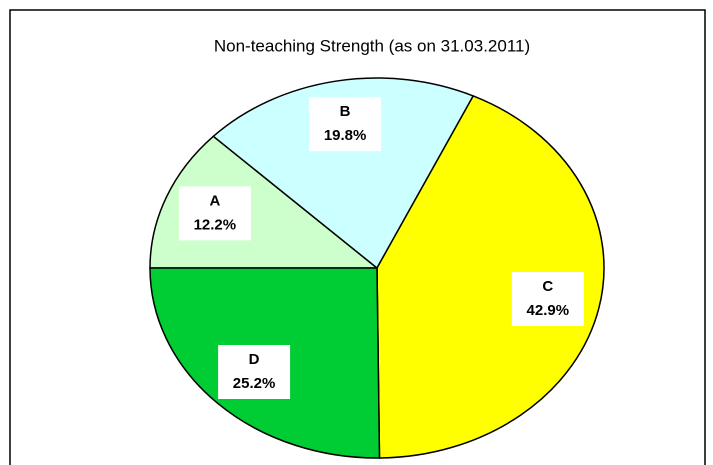  What do you see at coordinates (254, 359) in the screenshot?
I see `data-label-name: D` at bounding box center [254, 359].